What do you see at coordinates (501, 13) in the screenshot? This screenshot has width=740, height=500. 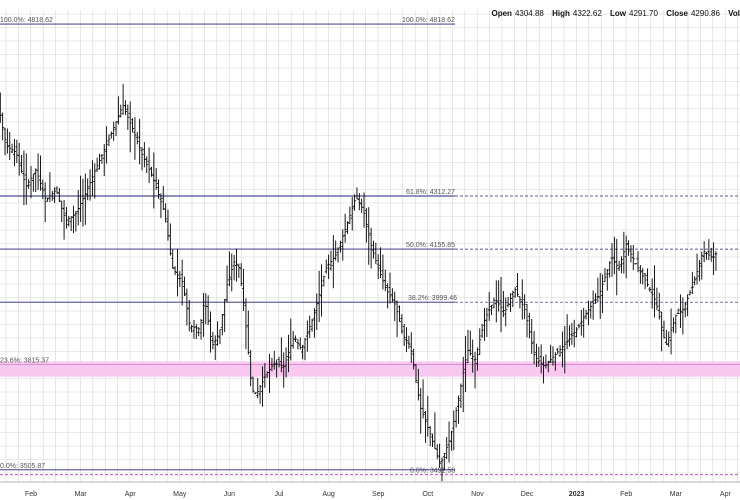 I see `open-label: Open` at bounding box center [501, 13].